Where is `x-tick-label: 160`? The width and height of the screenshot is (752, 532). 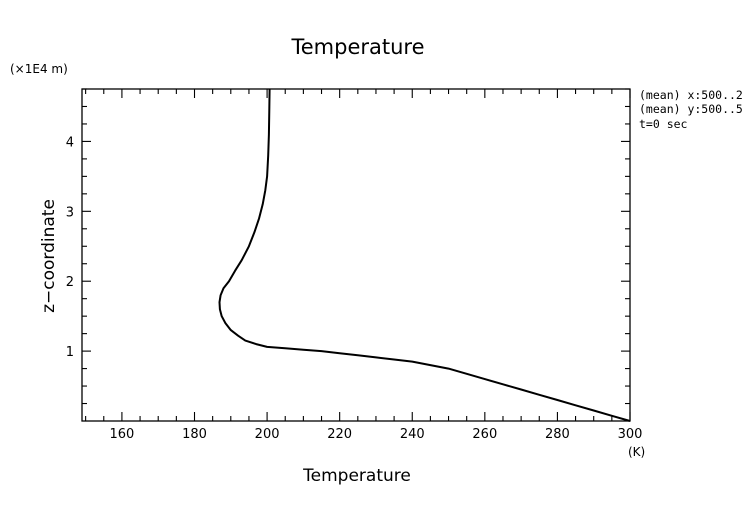 x-tick-label: 160 is located at coordinates (122, 434).